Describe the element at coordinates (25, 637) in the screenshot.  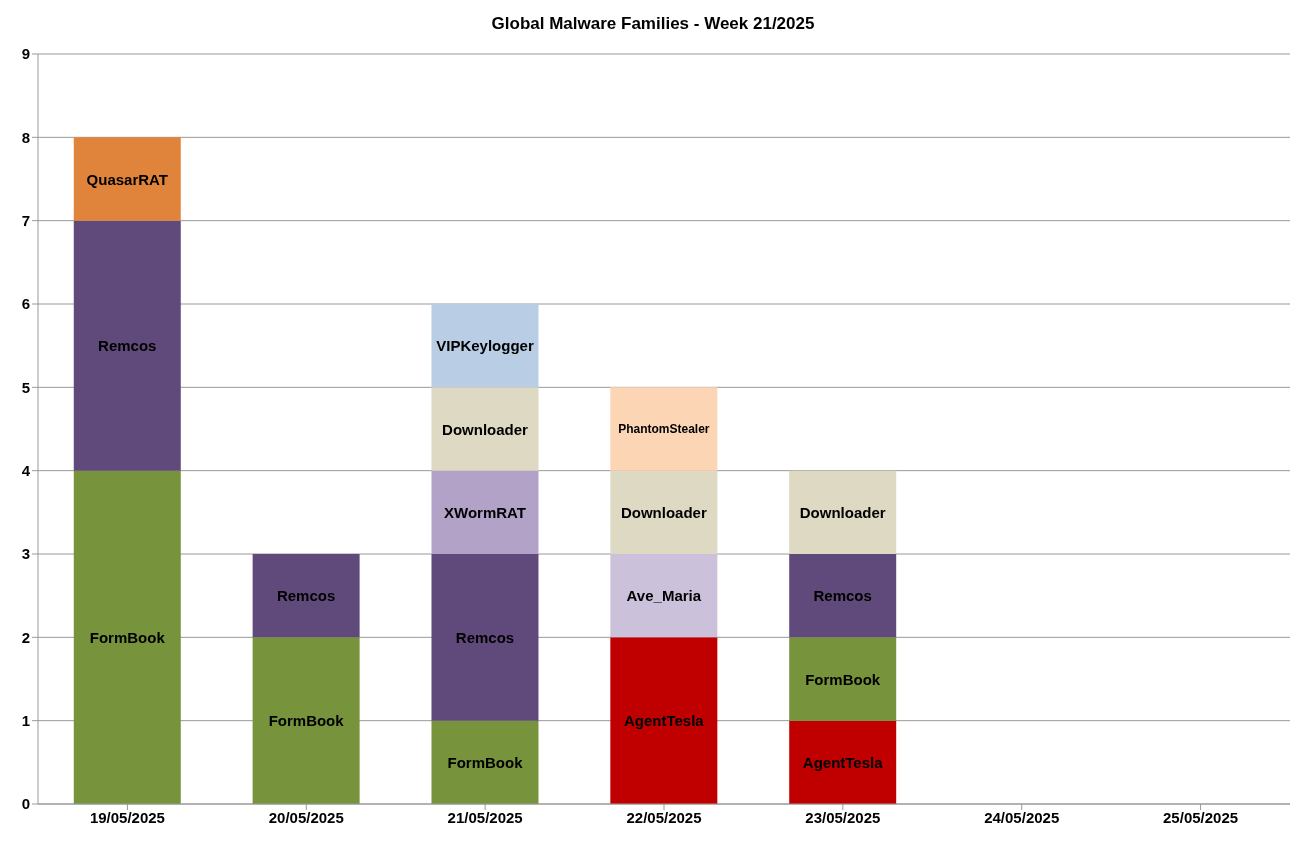
I see `y-tick-label: 2` at that location.